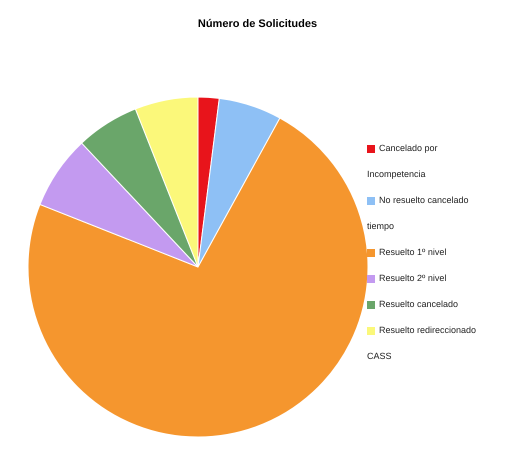  Describe the element at coordinates (418, 304) in the screenshot. I see `legend-label: Resuelto cancelado` at that location.